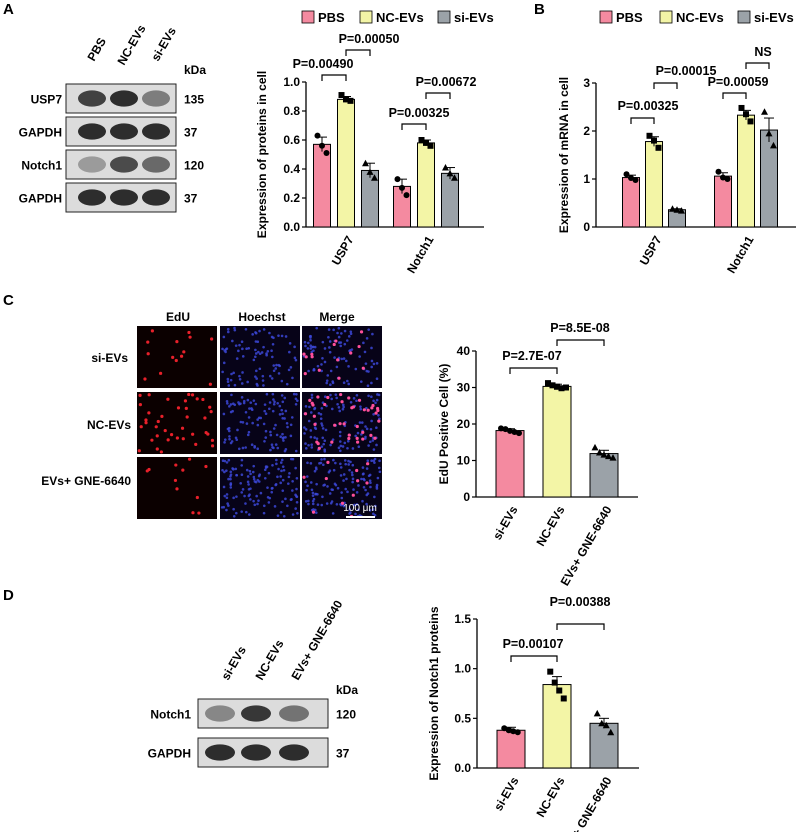 This screenshot has height=832, width=798. What do you see at coordinates (586, 545) in the screenshot?
I see `chart-c-x-label: EVs+ GNE-6640` at bounding box center [586, 545].